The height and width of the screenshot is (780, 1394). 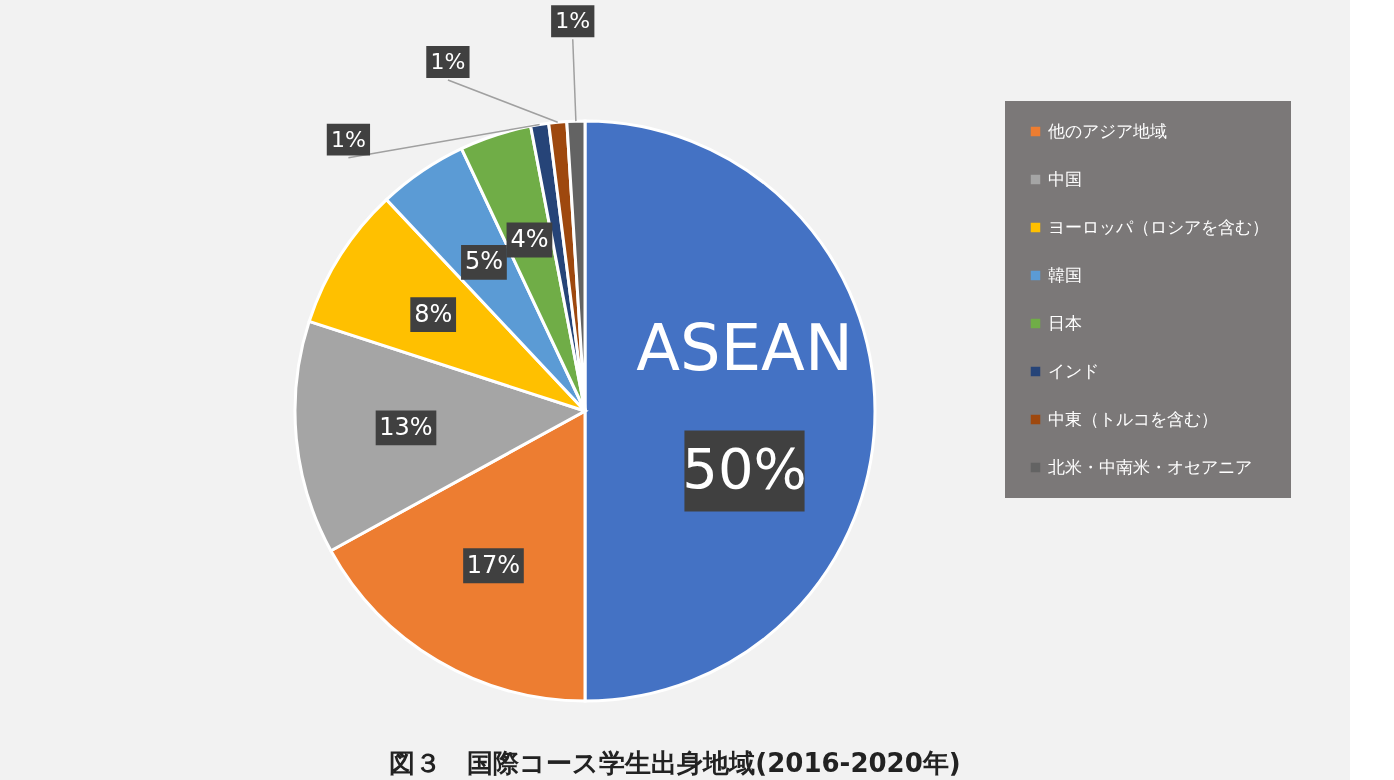 I want to click on legend-label: 北米・中南米・オセアニア, so click(x=1150, y=466).